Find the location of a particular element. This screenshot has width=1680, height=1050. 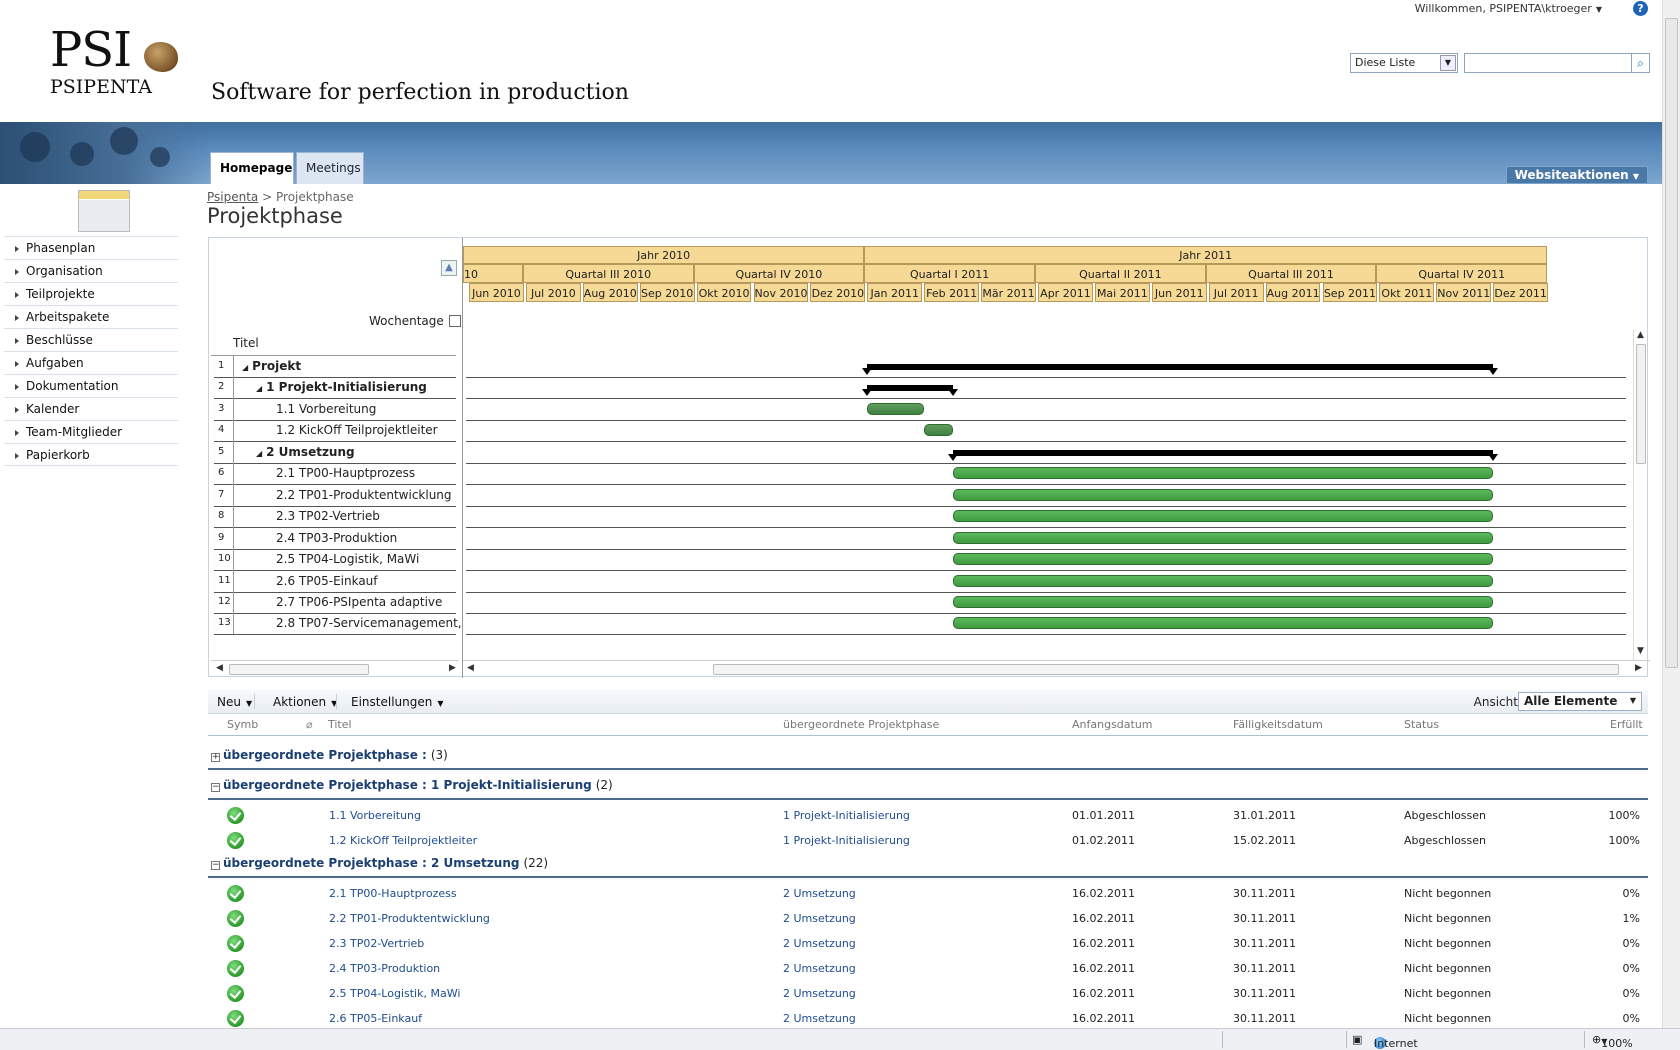

item-parent-link: 1 Projekt-Initialisierung is located at coordinates (846, 840).